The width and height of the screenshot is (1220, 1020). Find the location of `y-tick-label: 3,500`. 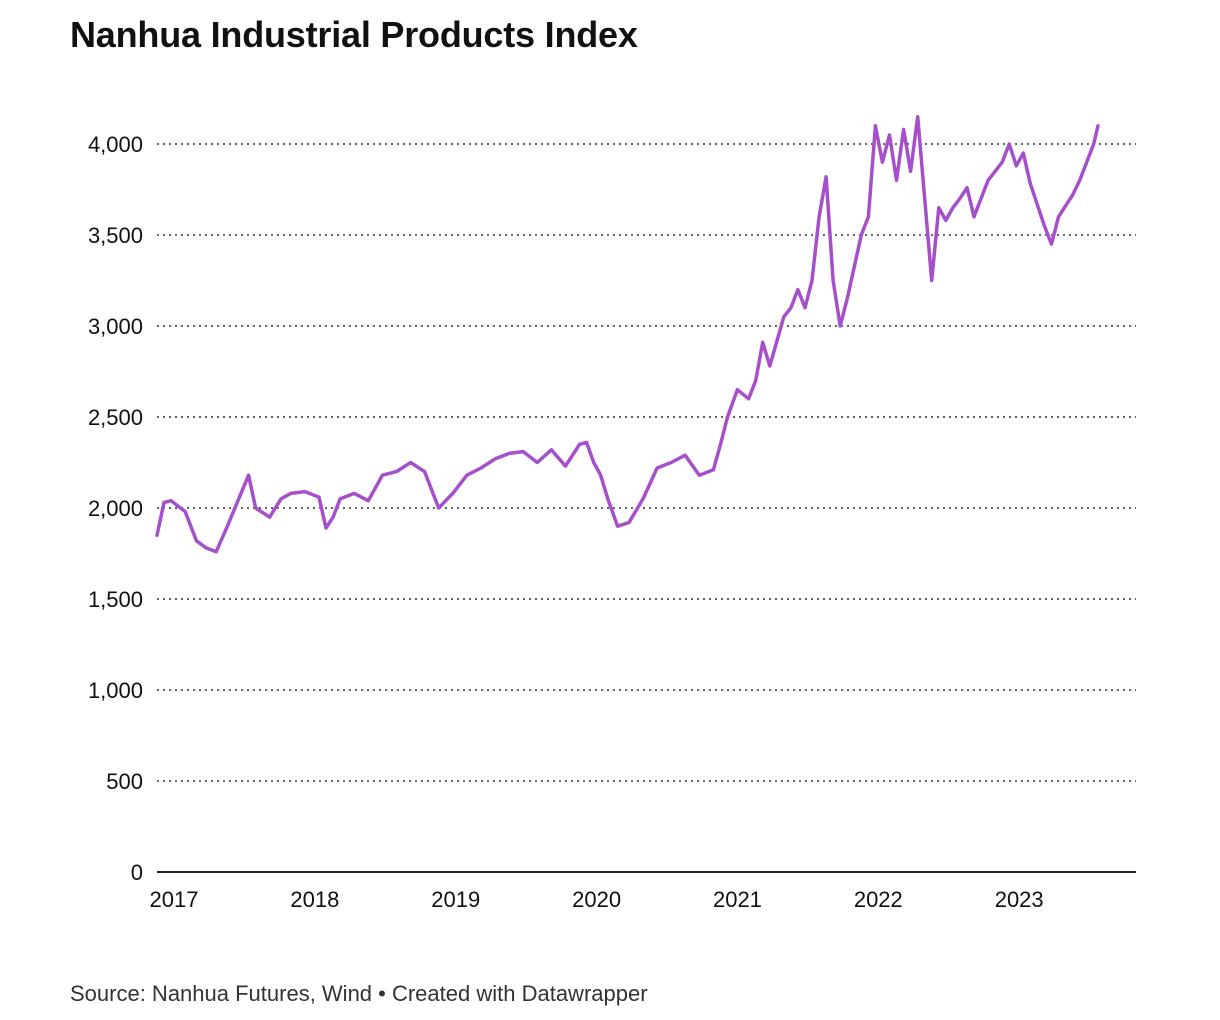

y-tick-label: 3,500 is located at coordinates (115, 235).